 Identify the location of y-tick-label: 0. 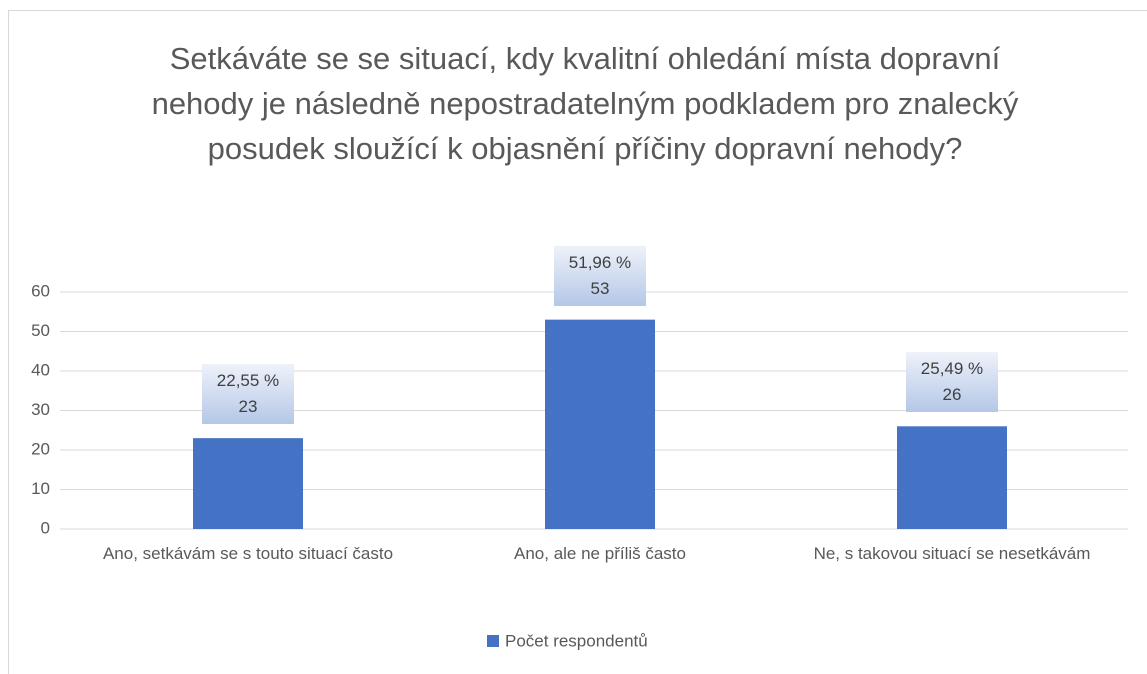
(45, 527).